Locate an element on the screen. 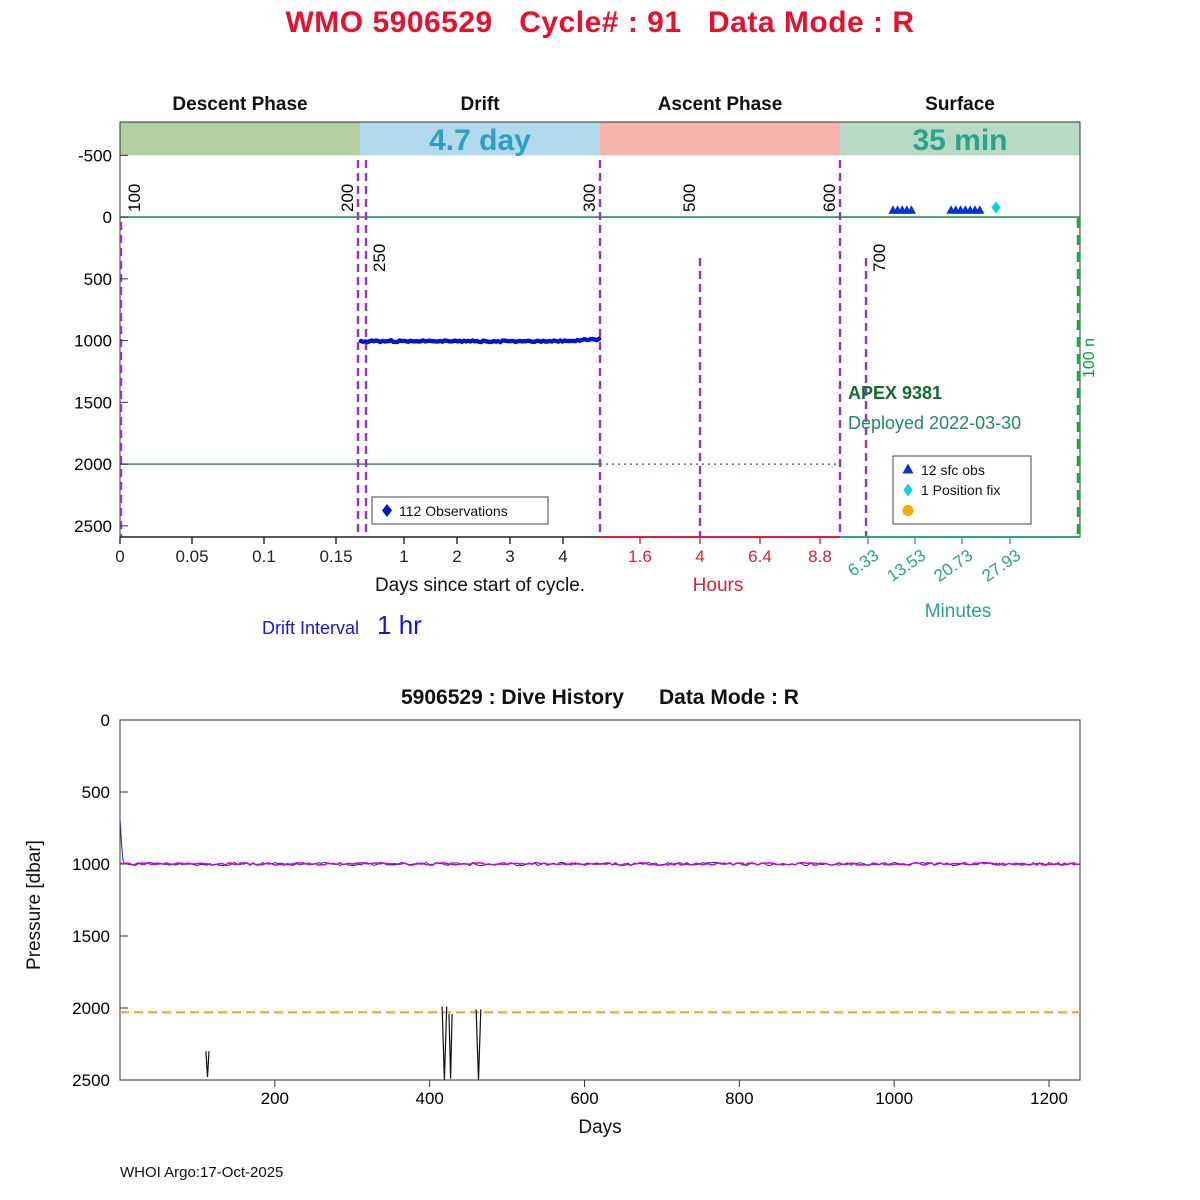  observations-legend-box is located at coordinates (460, 510).